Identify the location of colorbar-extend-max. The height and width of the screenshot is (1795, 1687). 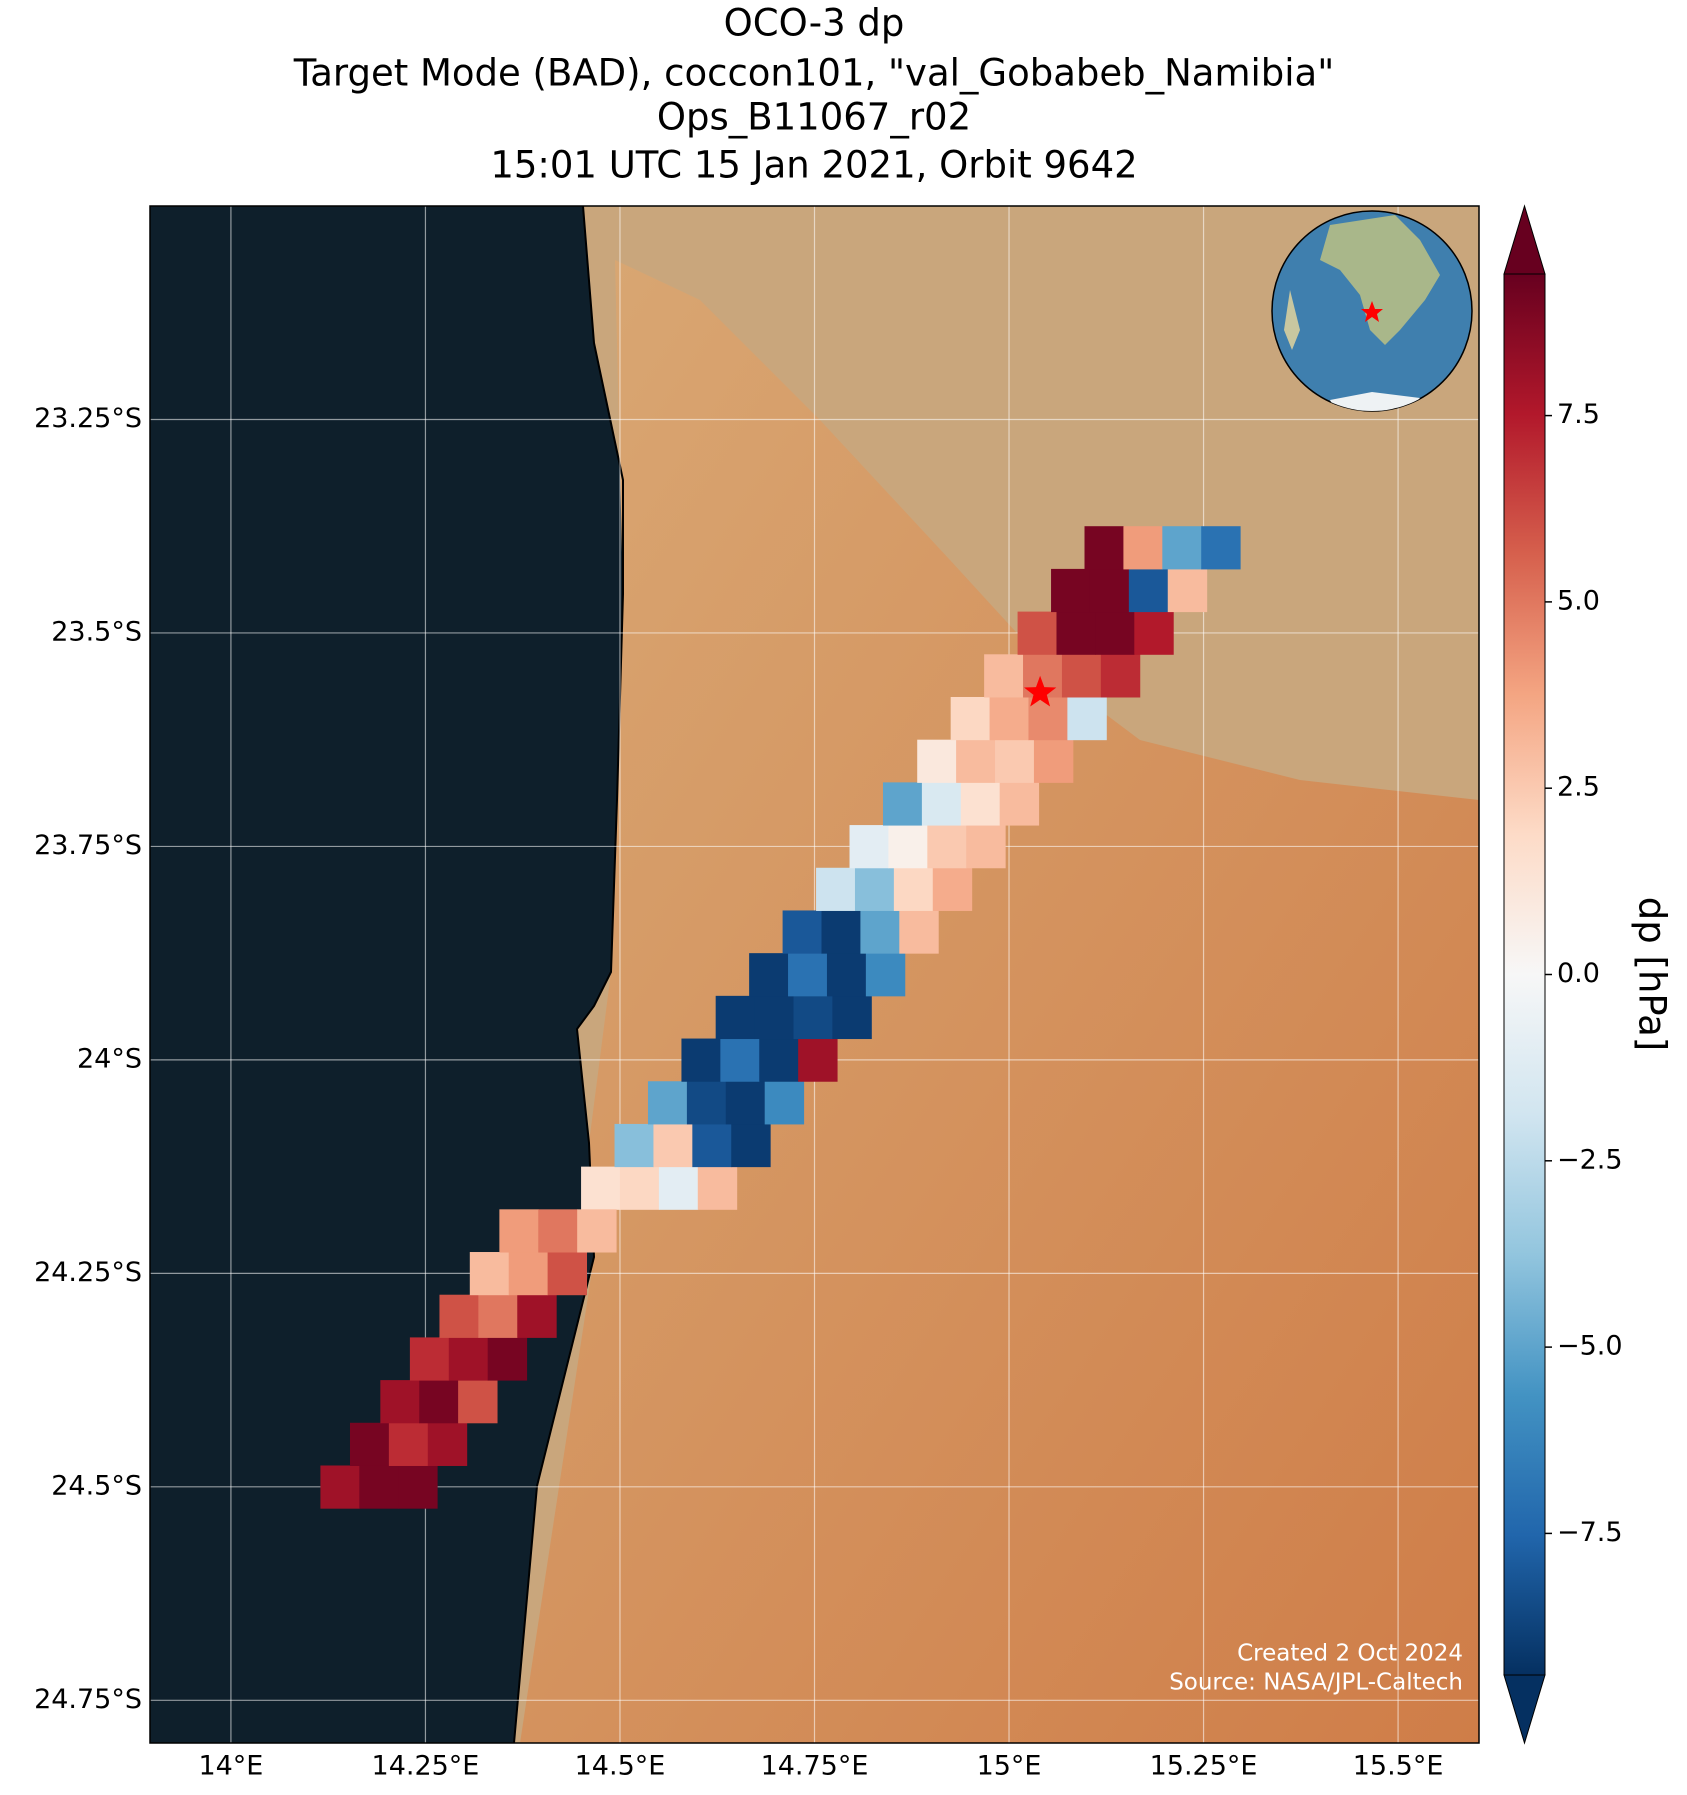
(1524, 239).